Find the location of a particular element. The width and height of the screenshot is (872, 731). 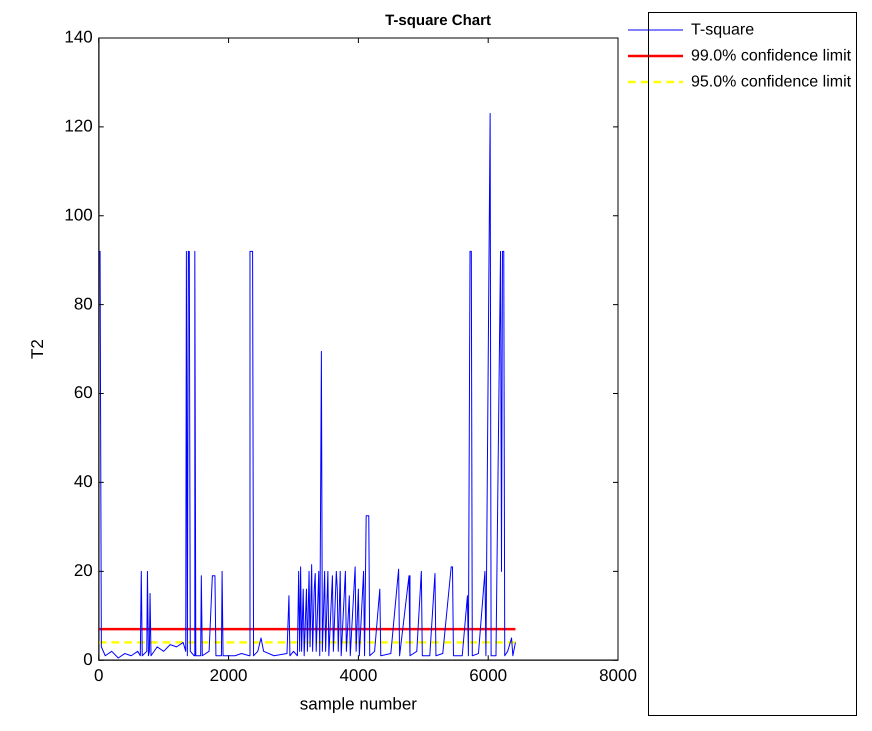

legend-label: T-square is located at coordinates (722, 29).